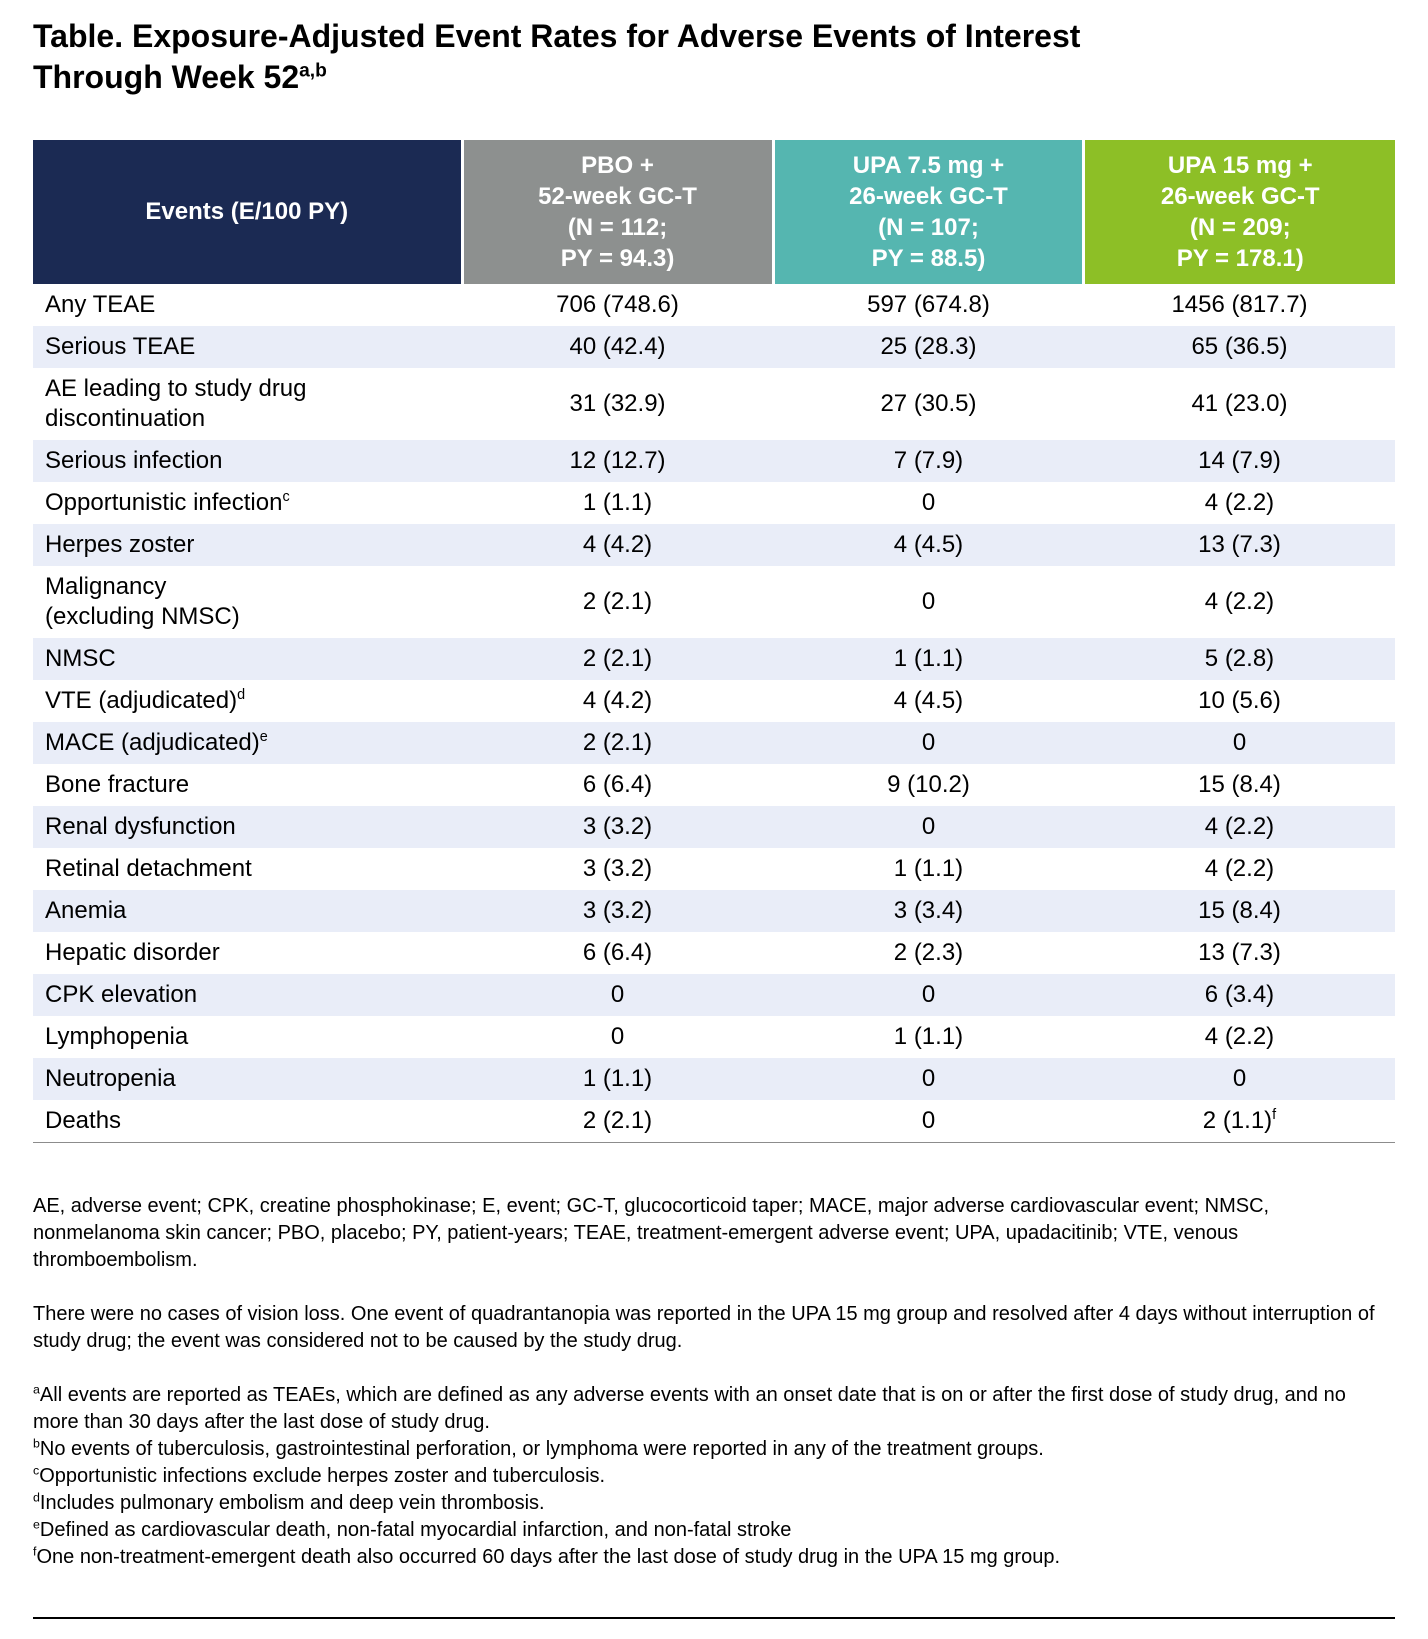 The width and height of the screenshot is (1428, 1639). What do you see at coordinates (36, 1443) in the screenshot?
I see `footnote-marker: b` at bounding box center [36, 1443].